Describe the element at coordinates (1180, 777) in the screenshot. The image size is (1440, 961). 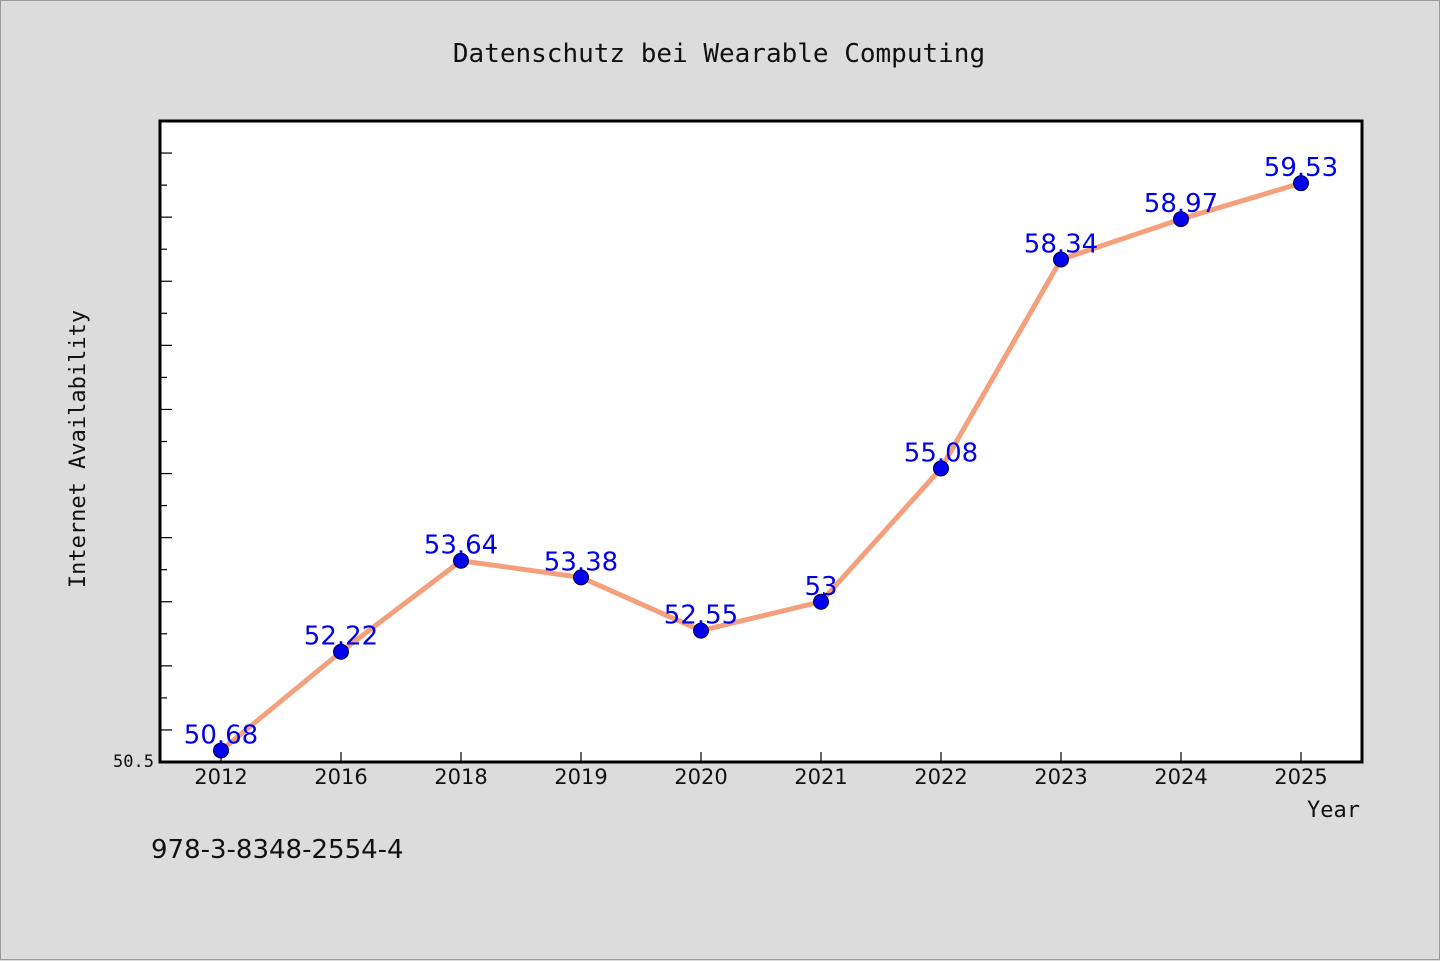
I see `x-tick-label: 2024` at that location.